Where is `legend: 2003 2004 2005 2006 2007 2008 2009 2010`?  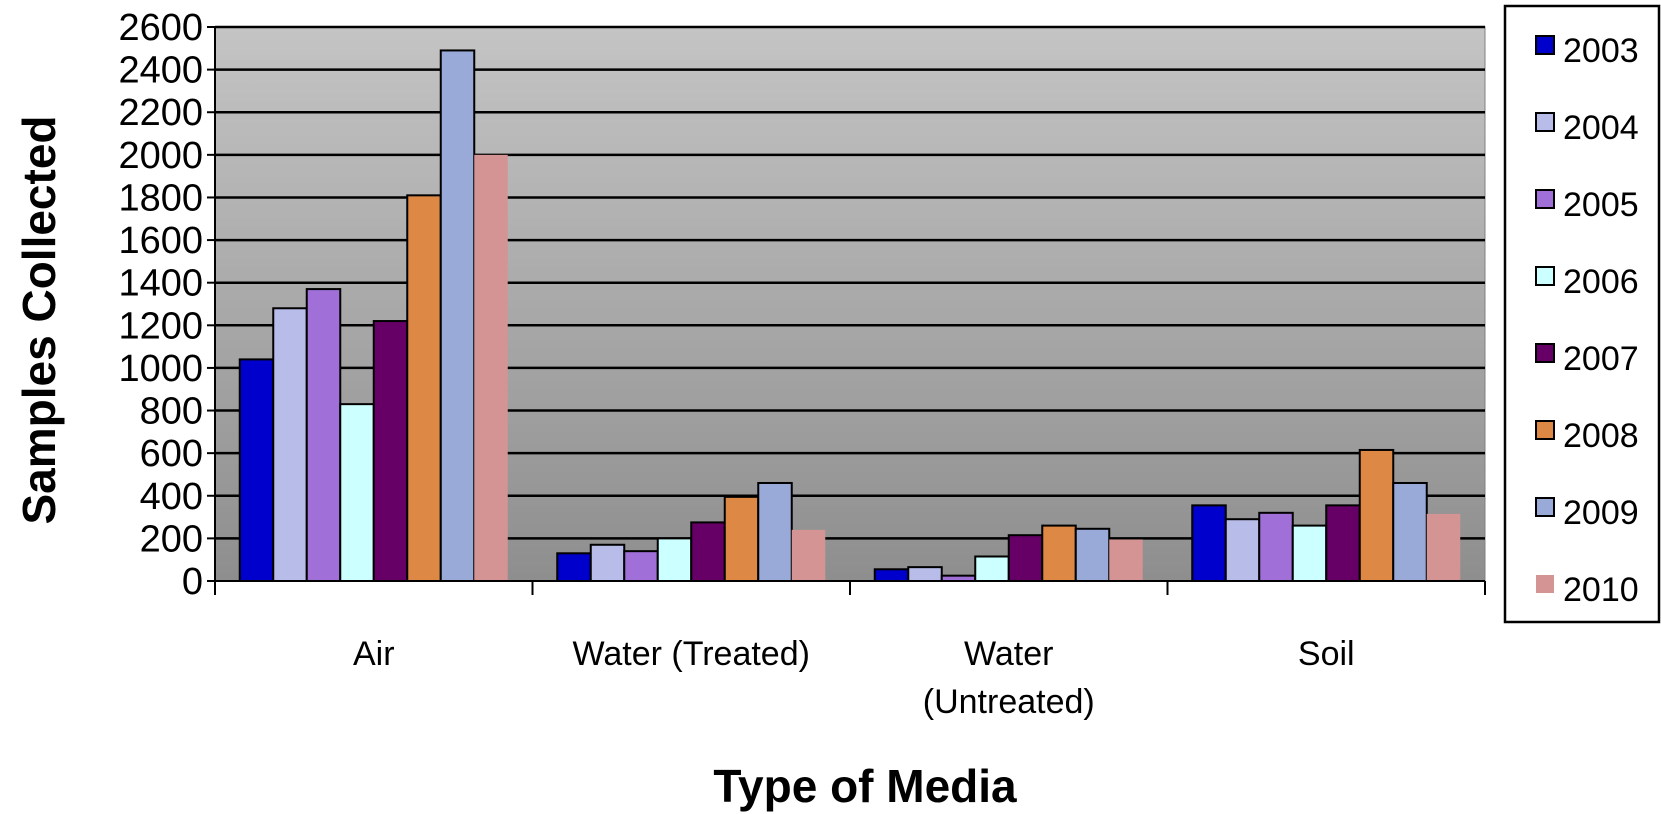 legend: 2003 2004 2005 2006 2007 2008 2009 2010 is located at coordinates (1582, 314).